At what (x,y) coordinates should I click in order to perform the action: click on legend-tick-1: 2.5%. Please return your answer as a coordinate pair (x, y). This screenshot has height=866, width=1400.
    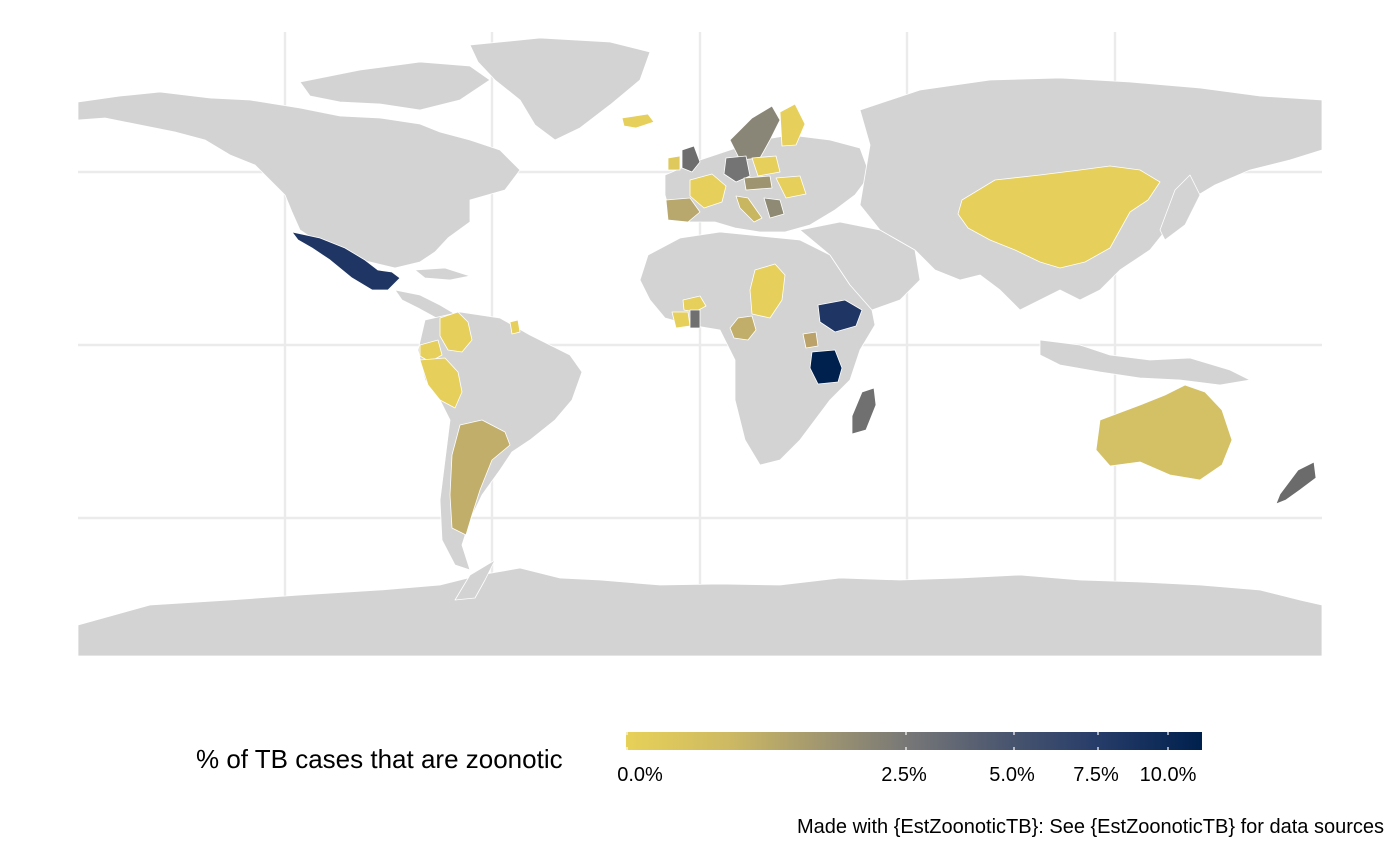
    Looking at the image, I should click on (904, 775).